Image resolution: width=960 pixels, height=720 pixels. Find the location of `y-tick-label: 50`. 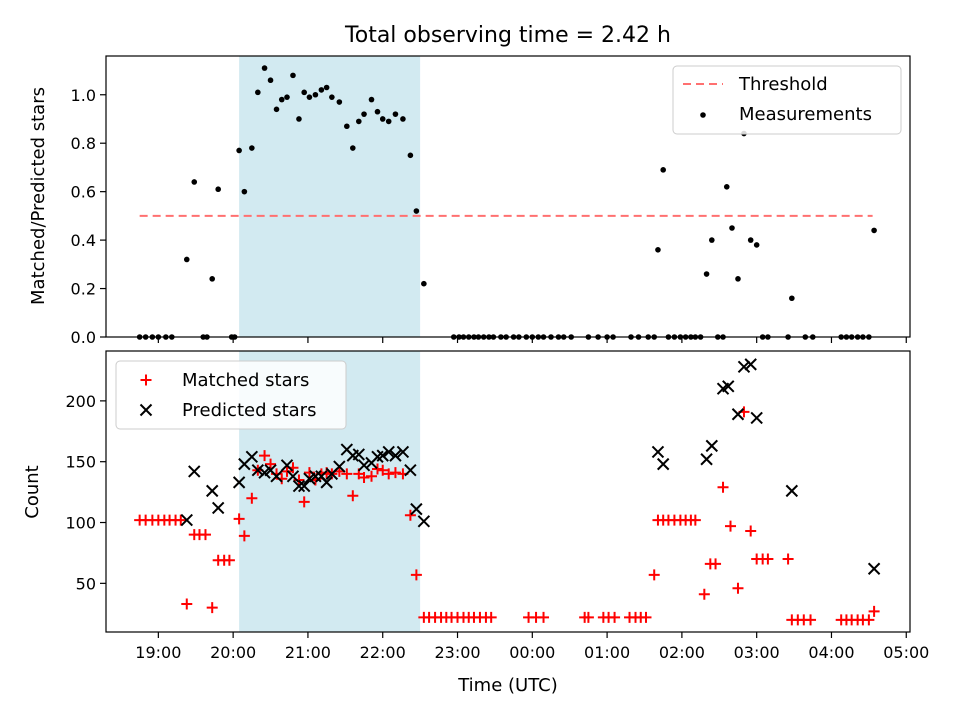

y-tick-label: 50 is located at coordinates (86, 583).